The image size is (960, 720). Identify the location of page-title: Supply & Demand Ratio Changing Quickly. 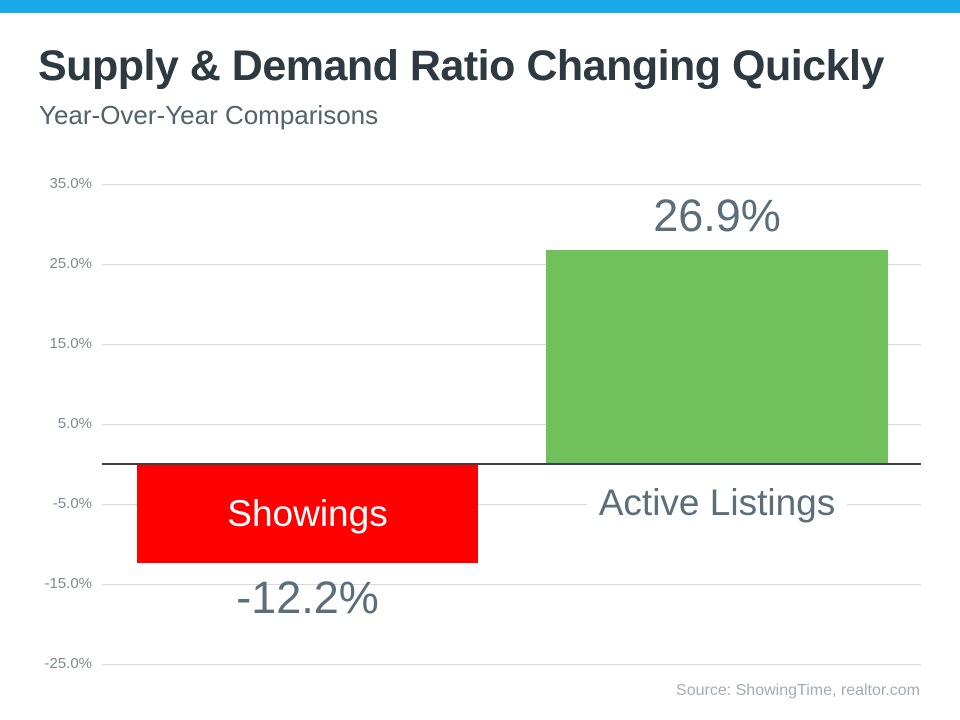
(461, 66).